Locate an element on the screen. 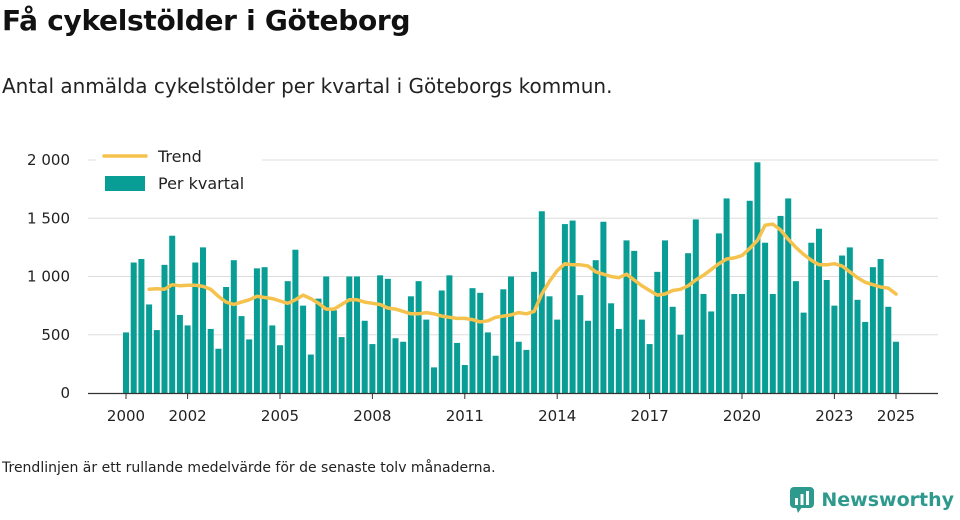  legend: Trend Per kvartal is located at coordinates (179, 173).